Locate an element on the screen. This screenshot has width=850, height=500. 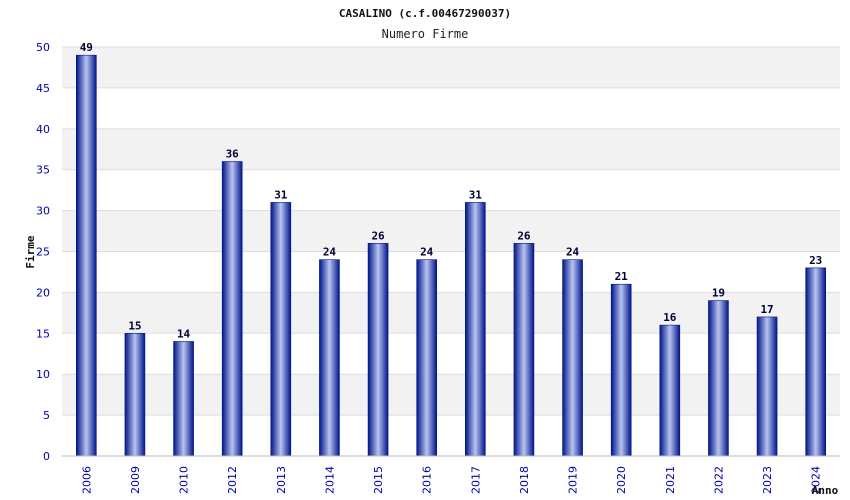
x-tick-label: 2024 is located at coordinates (816, 480).